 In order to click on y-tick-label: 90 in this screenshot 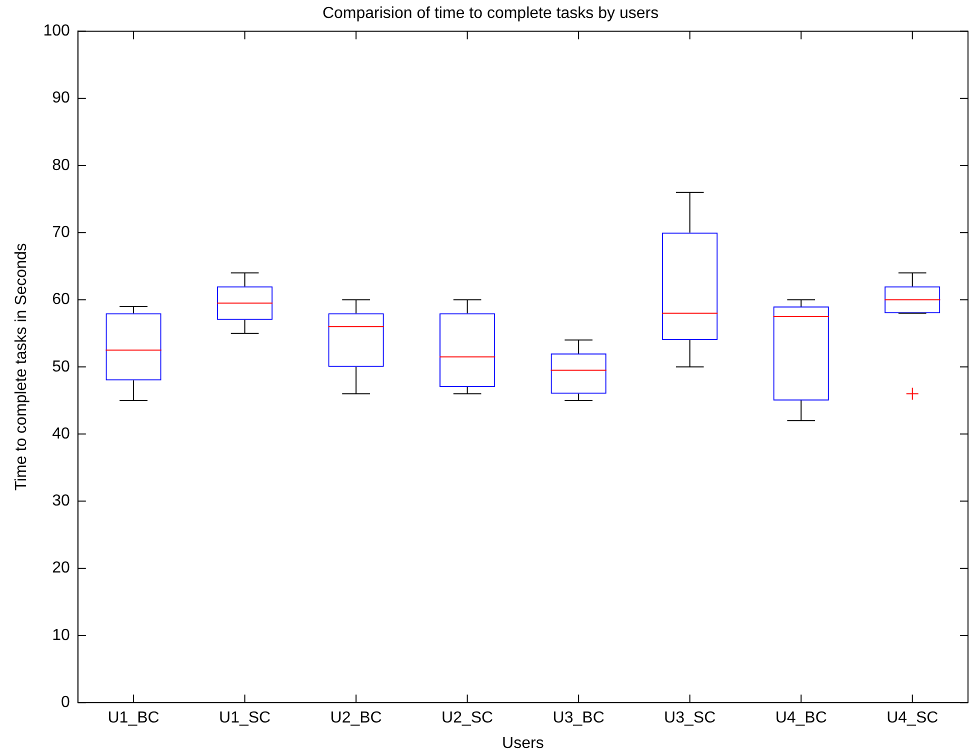, I will do `click(61, 98)`.